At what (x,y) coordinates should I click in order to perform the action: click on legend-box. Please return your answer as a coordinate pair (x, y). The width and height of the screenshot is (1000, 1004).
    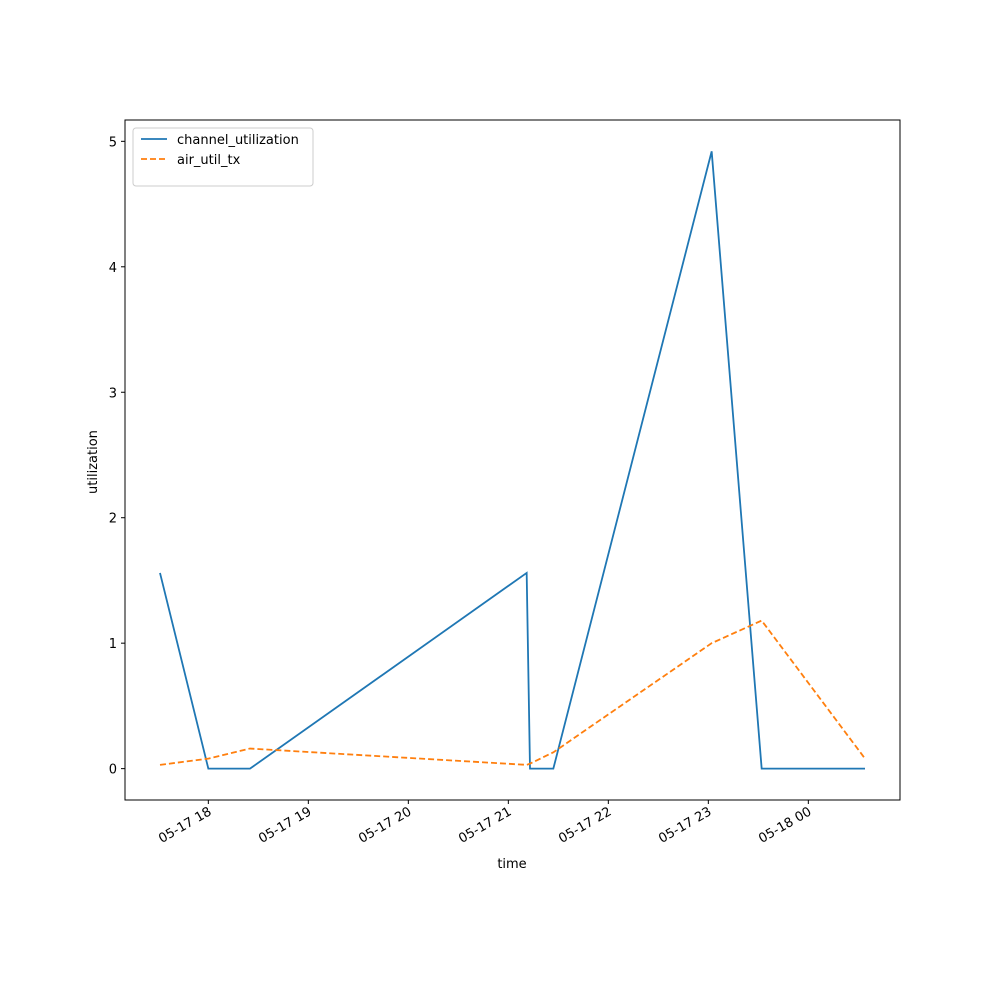
    Looking at the image, I should click on (223, 157).